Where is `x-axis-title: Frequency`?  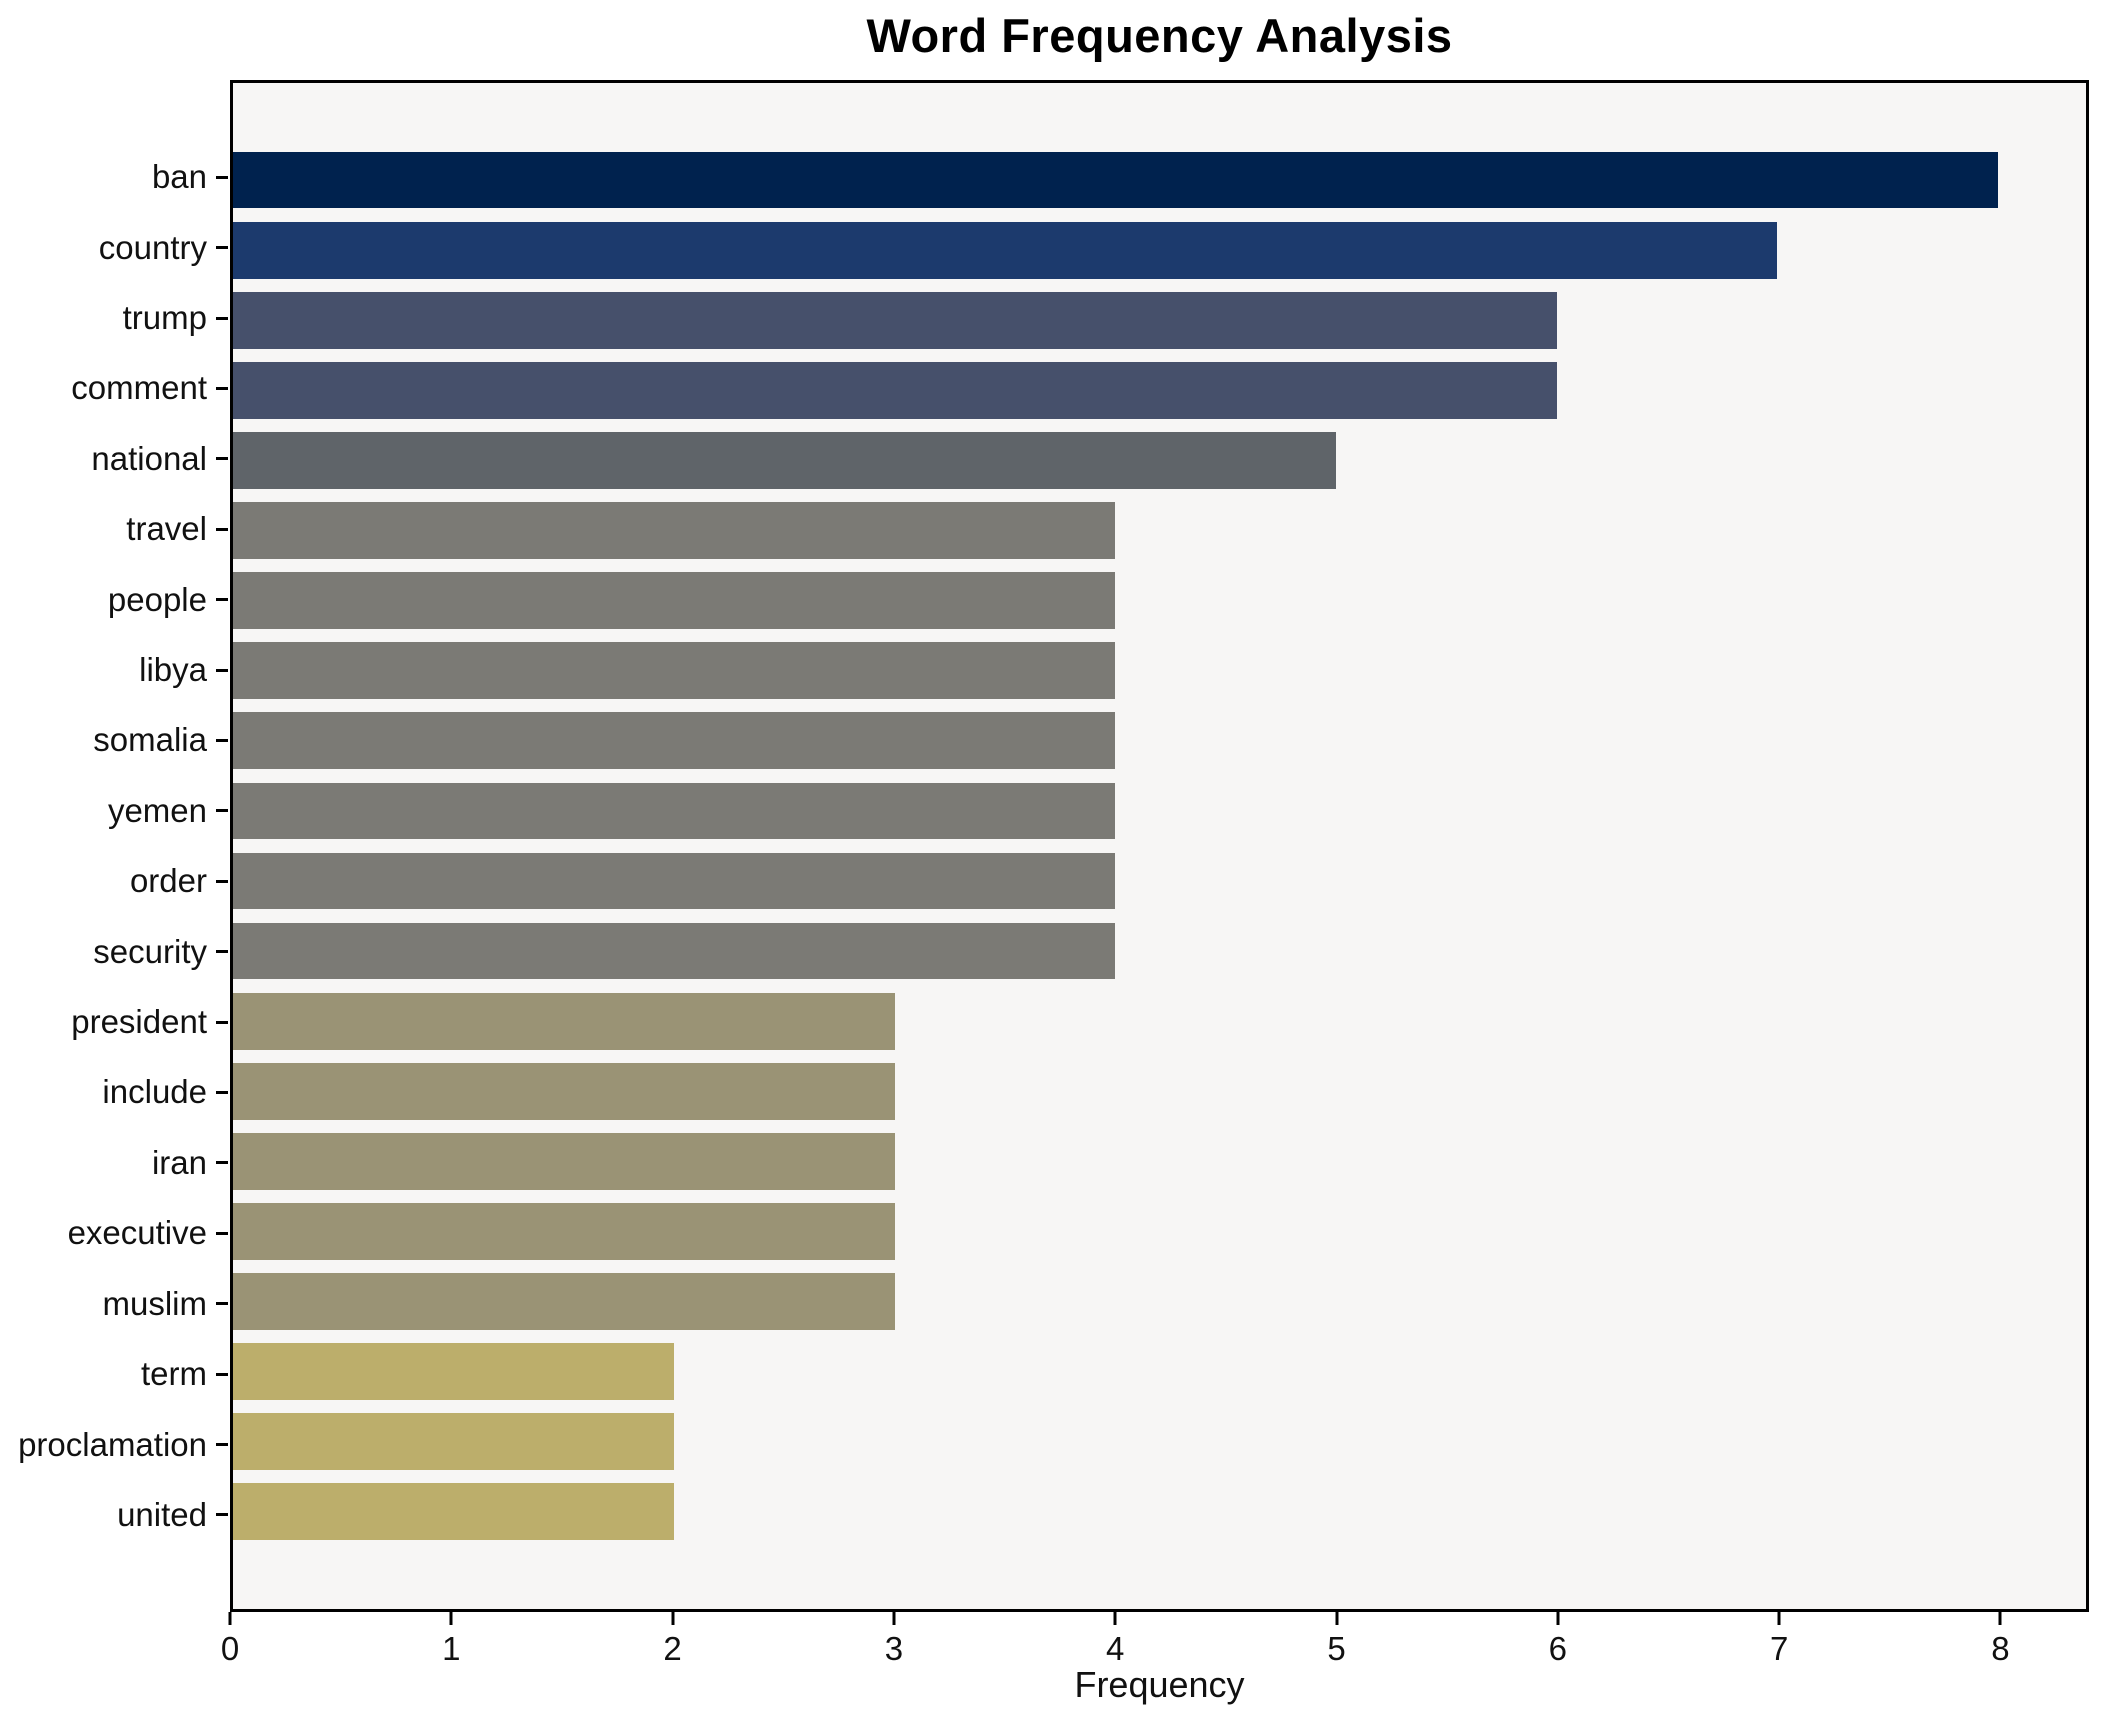
x-axis-title: Frequency is located at coordinates (1159, 1684).